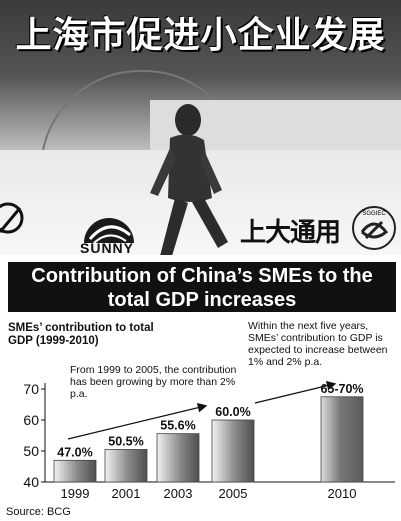 The height and width of the screenshot is (521, 401). I want to click on sggiec-logo-icon: SGGIEC, so click(374, 228).